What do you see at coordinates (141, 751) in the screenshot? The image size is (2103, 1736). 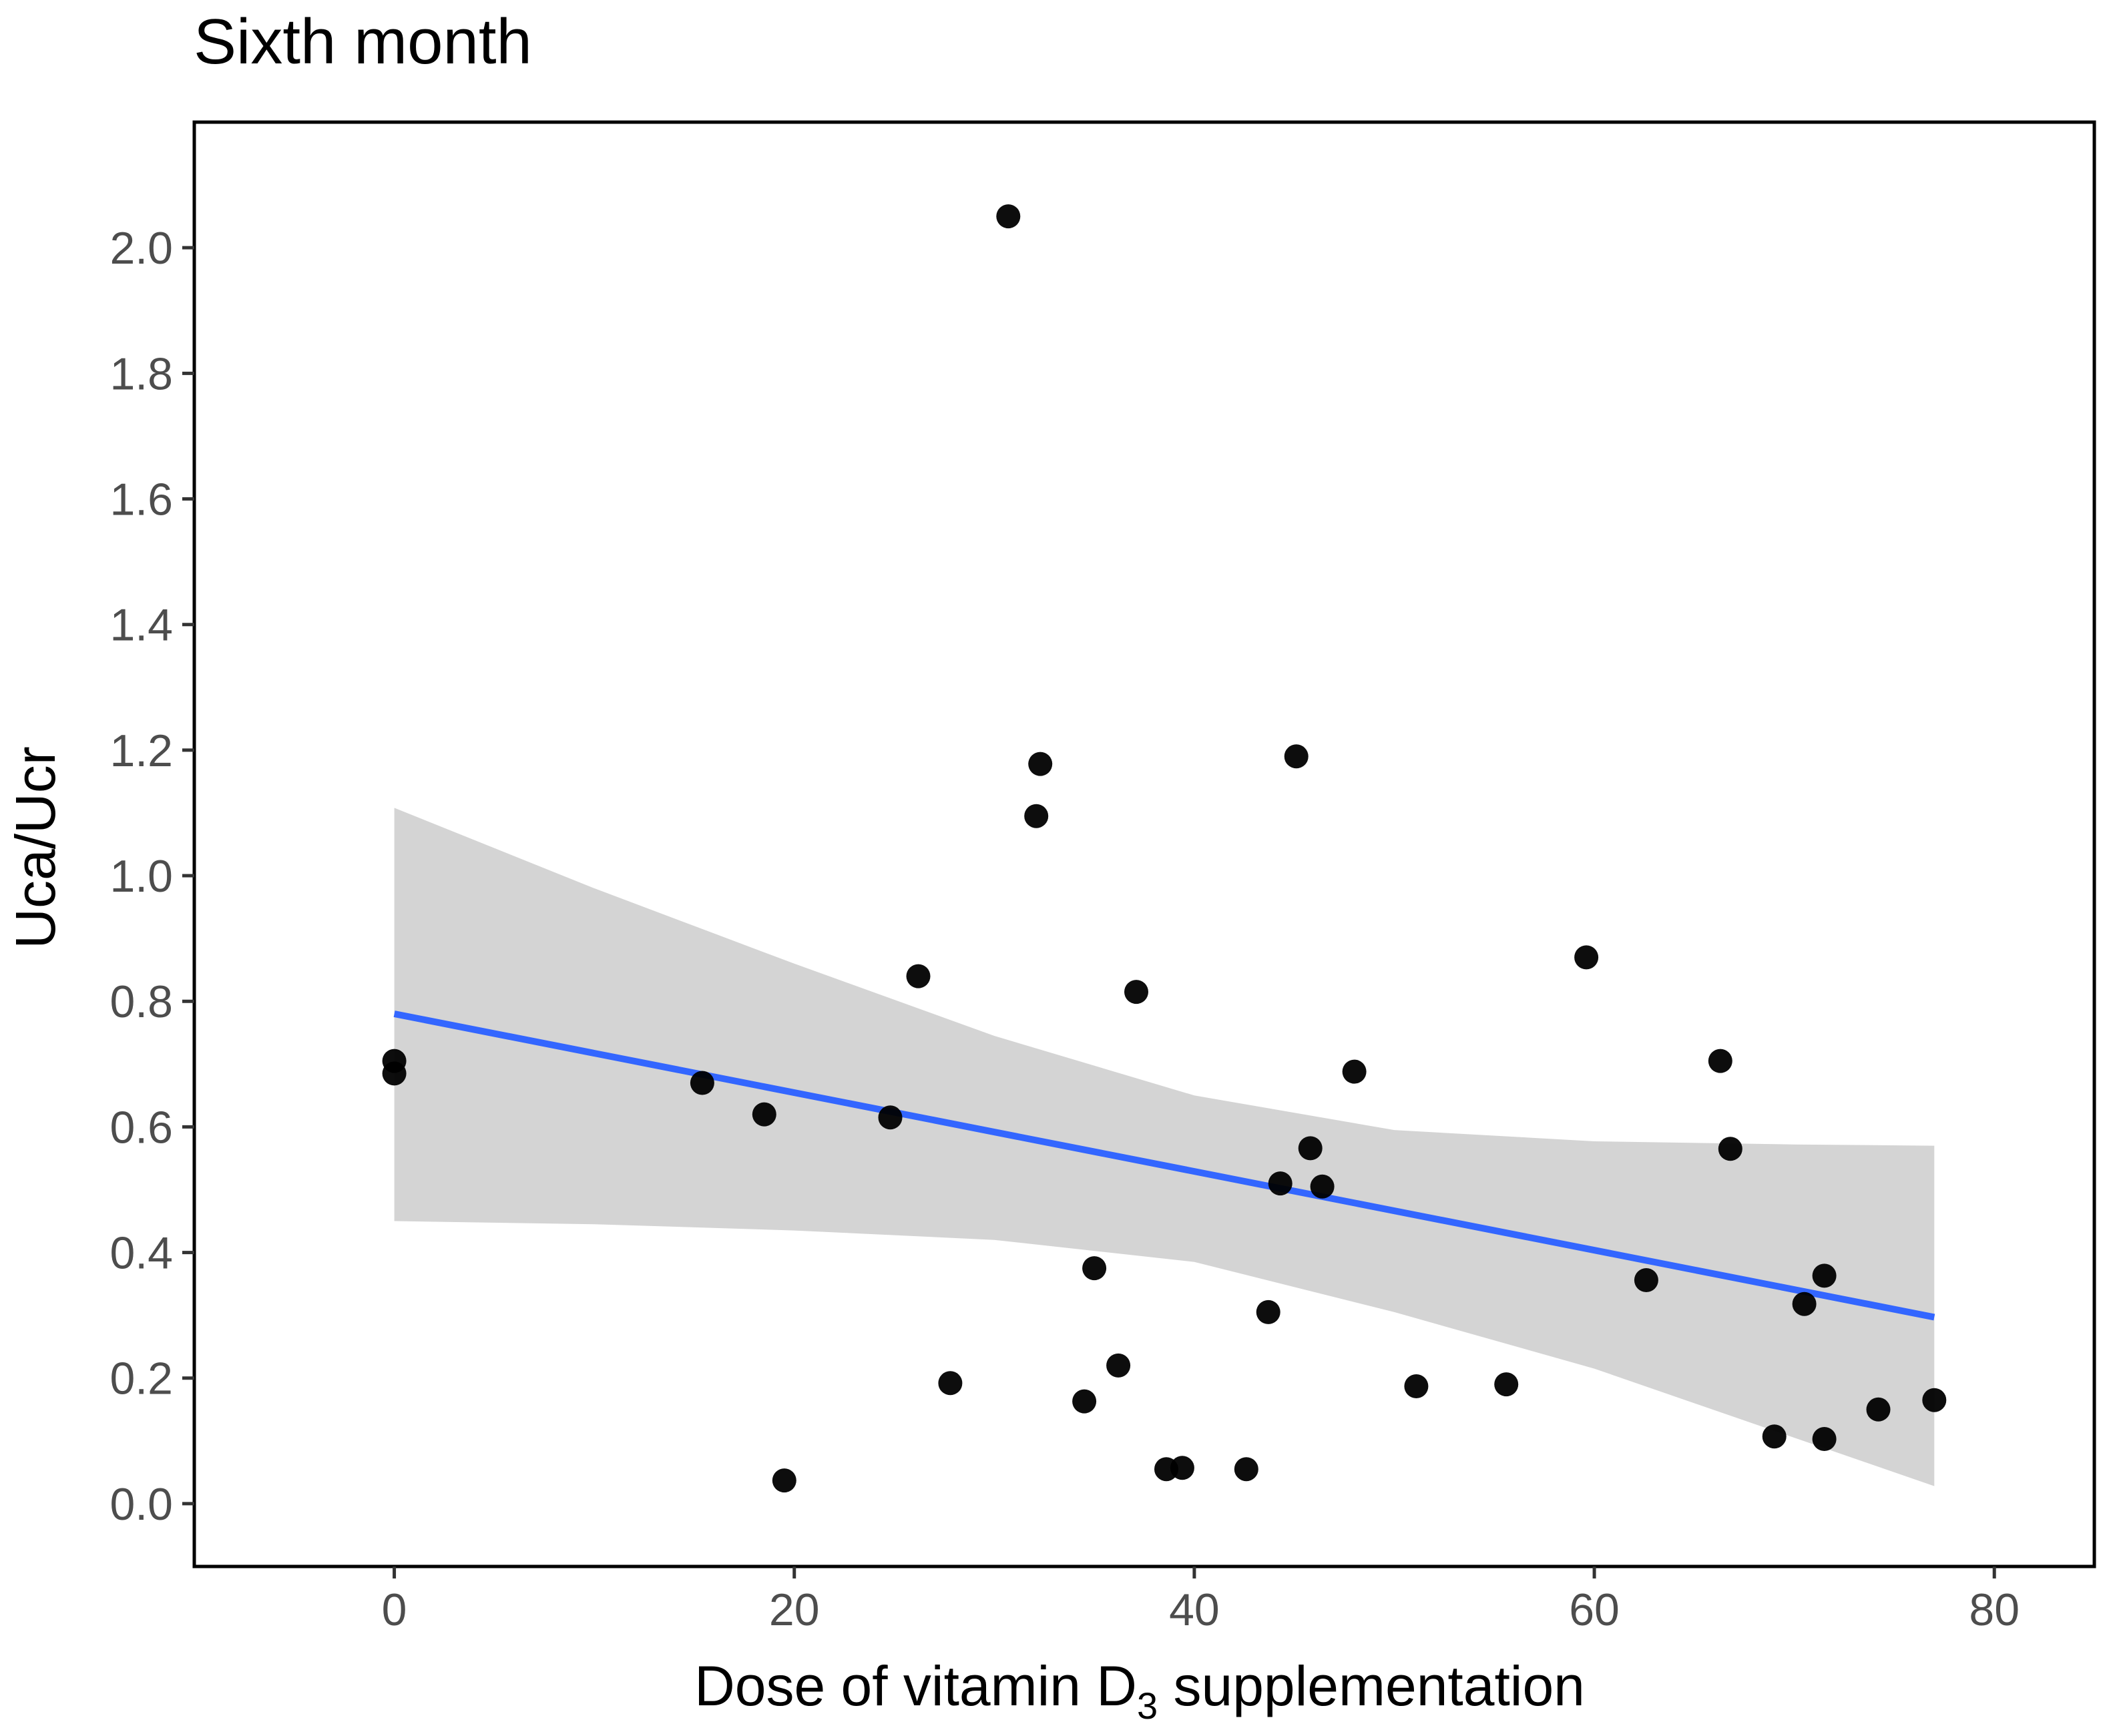 I see `y-tick-label: 1.2` at bounding box center [141, 751].